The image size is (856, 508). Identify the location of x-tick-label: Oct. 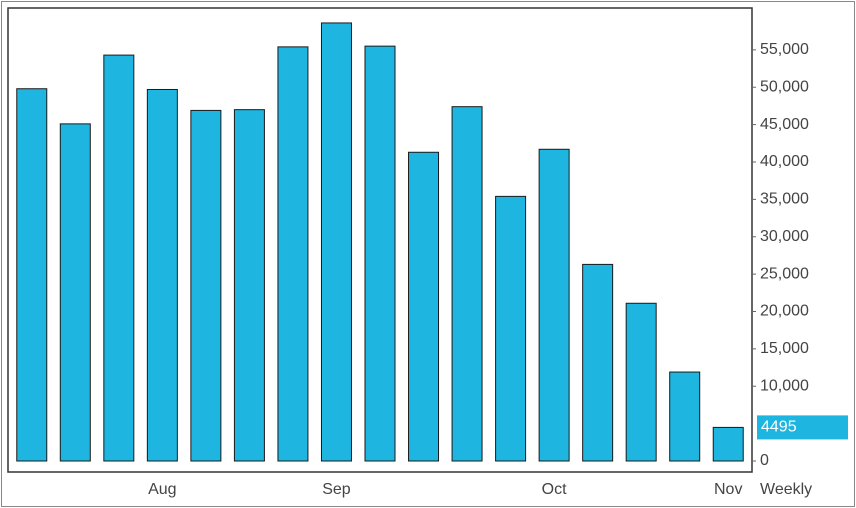
(554, 489).